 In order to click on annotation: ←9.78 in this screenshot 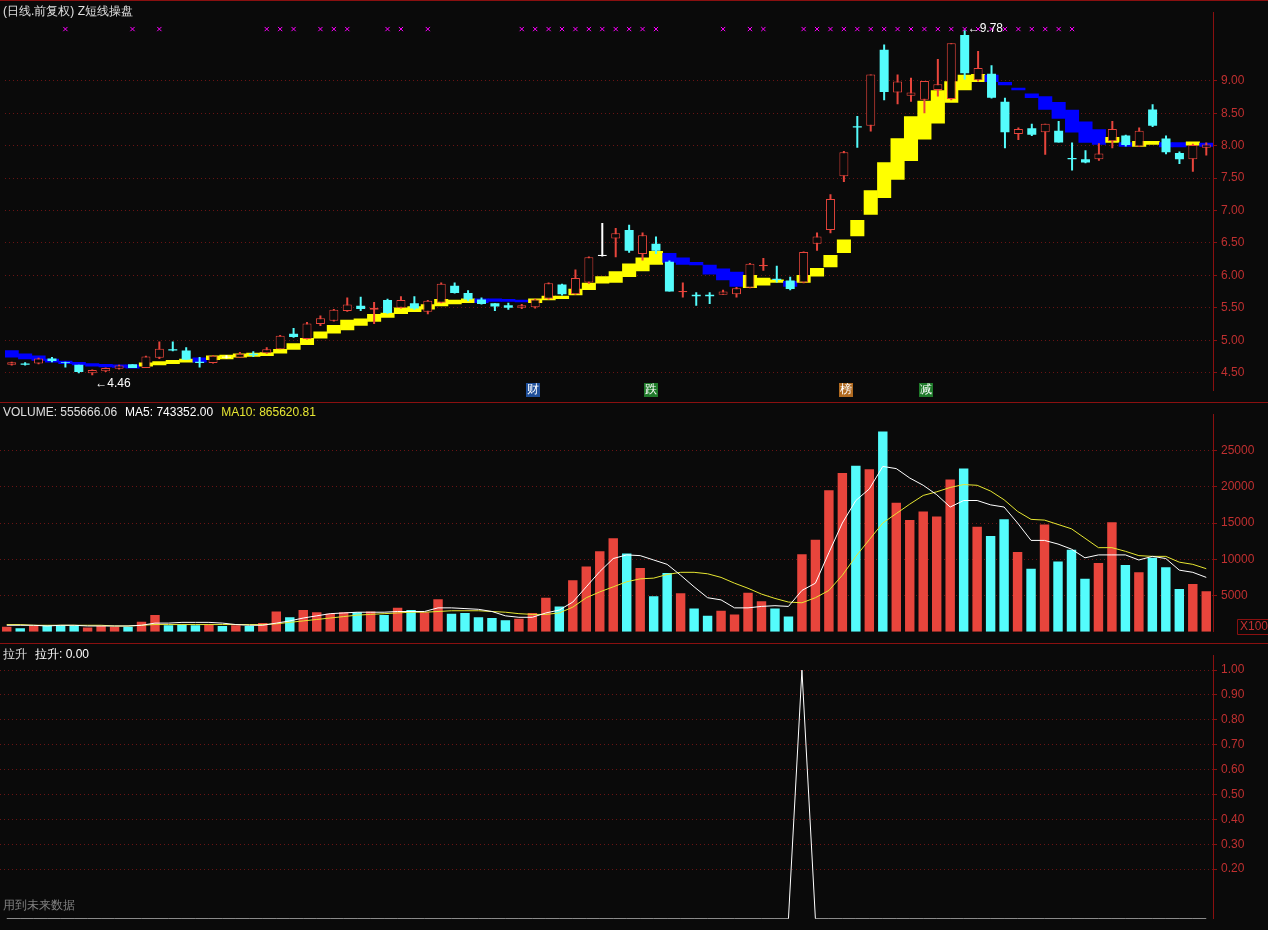, I will do `click(985, 27)`.